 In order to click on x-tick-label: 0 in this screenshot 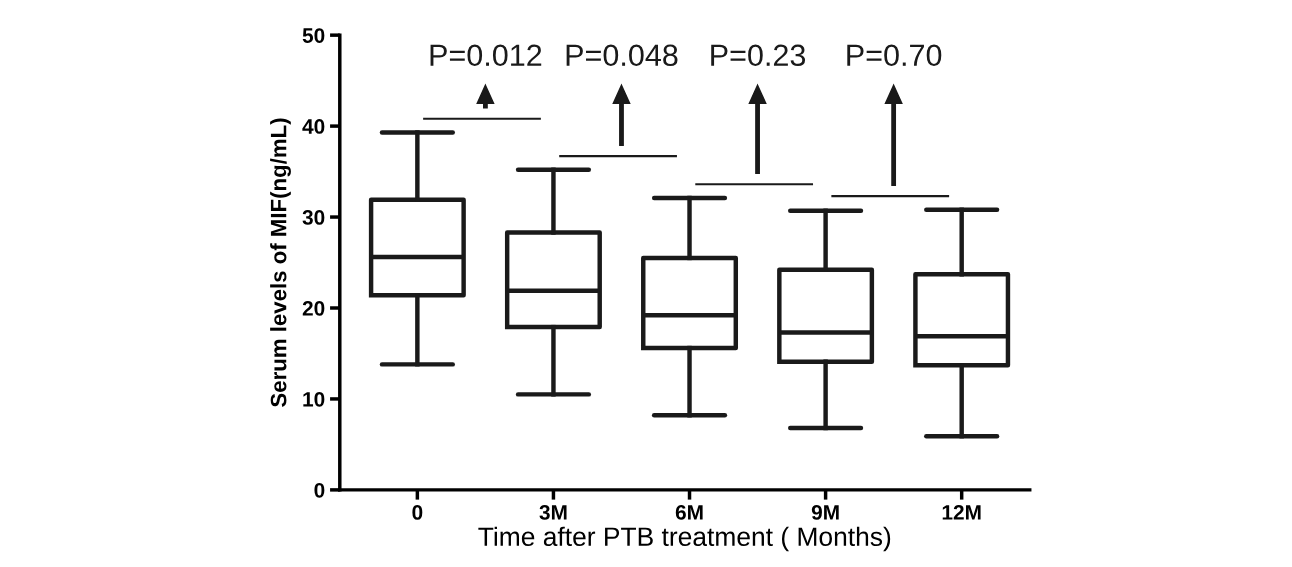, I will do `click(417, 512)`.